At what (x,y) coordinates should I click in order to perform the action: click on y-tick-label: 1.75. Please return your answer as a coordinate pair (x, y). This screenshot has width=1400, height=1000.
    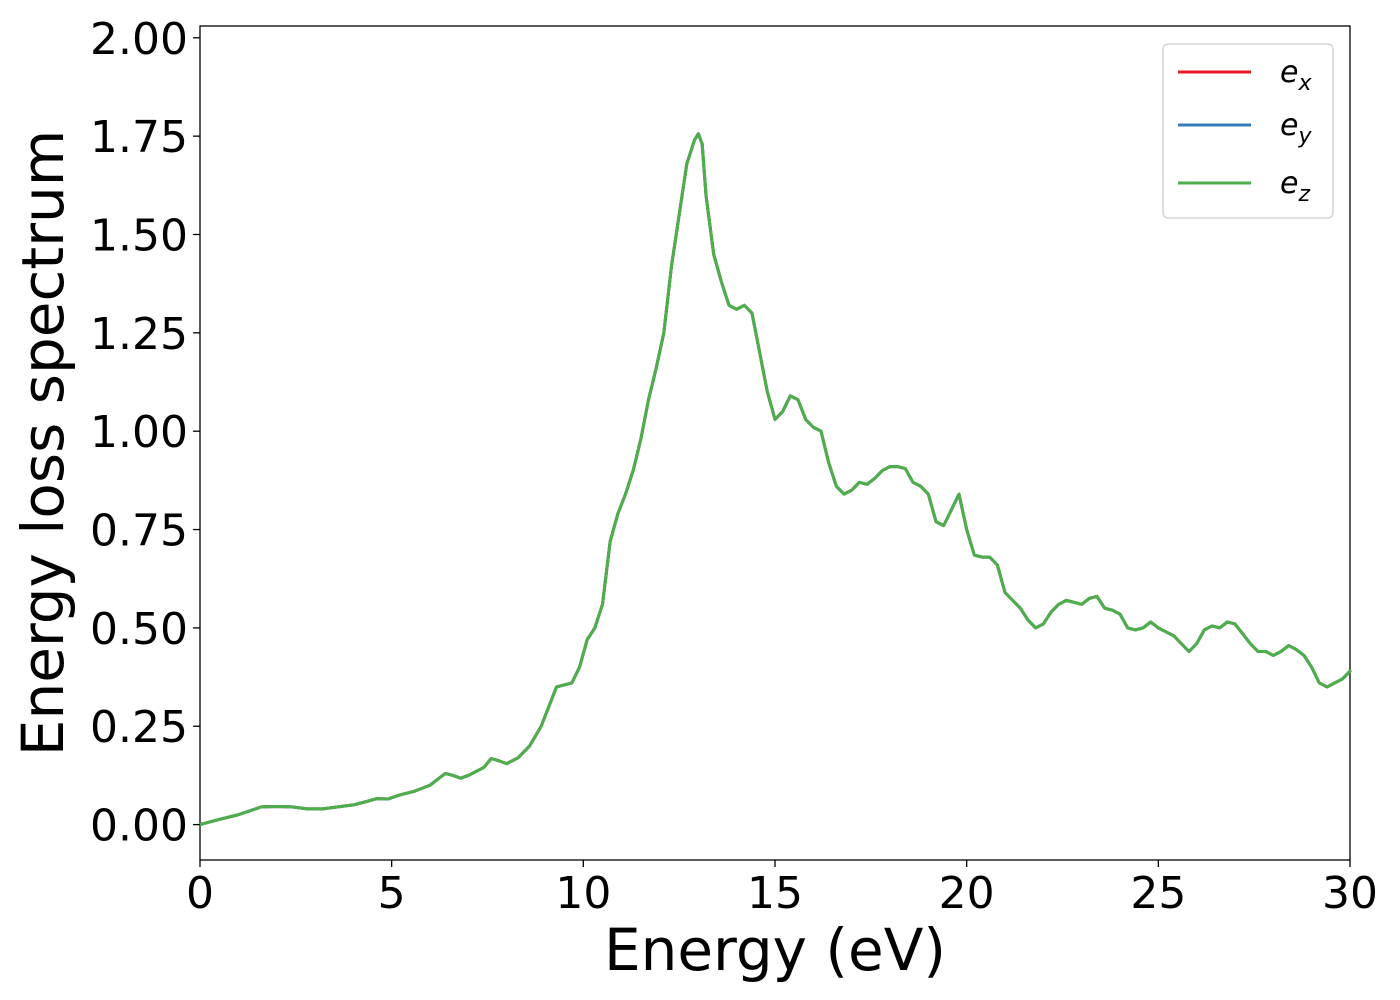
    Looking at the image, I should click on (139, 137).